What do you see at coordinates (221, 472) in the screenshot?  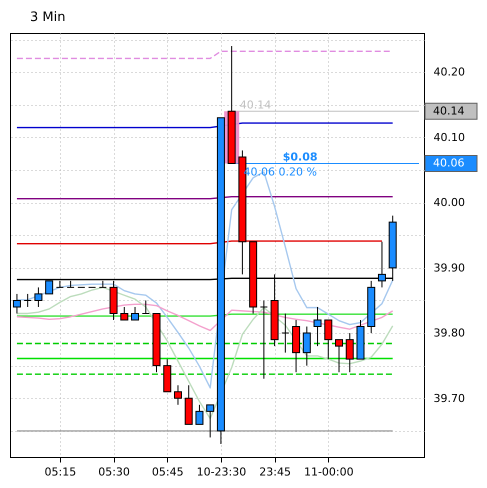 I see `x-tick-label: 10-23:30` at bounding box center [221, 472].